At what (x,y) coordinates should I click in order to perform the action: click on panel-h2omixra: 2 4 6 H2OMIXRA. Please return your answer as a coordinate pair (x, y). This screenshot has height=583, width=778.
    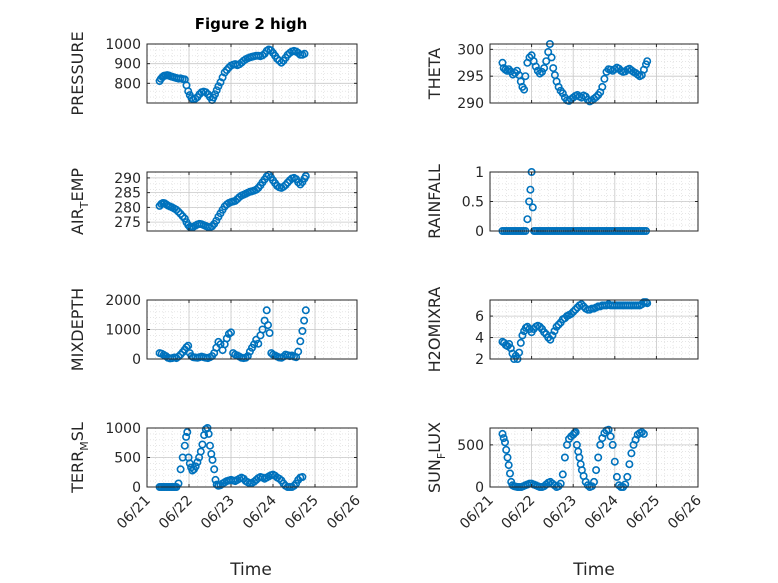
    Looking at the image, I should click on (562, 329).